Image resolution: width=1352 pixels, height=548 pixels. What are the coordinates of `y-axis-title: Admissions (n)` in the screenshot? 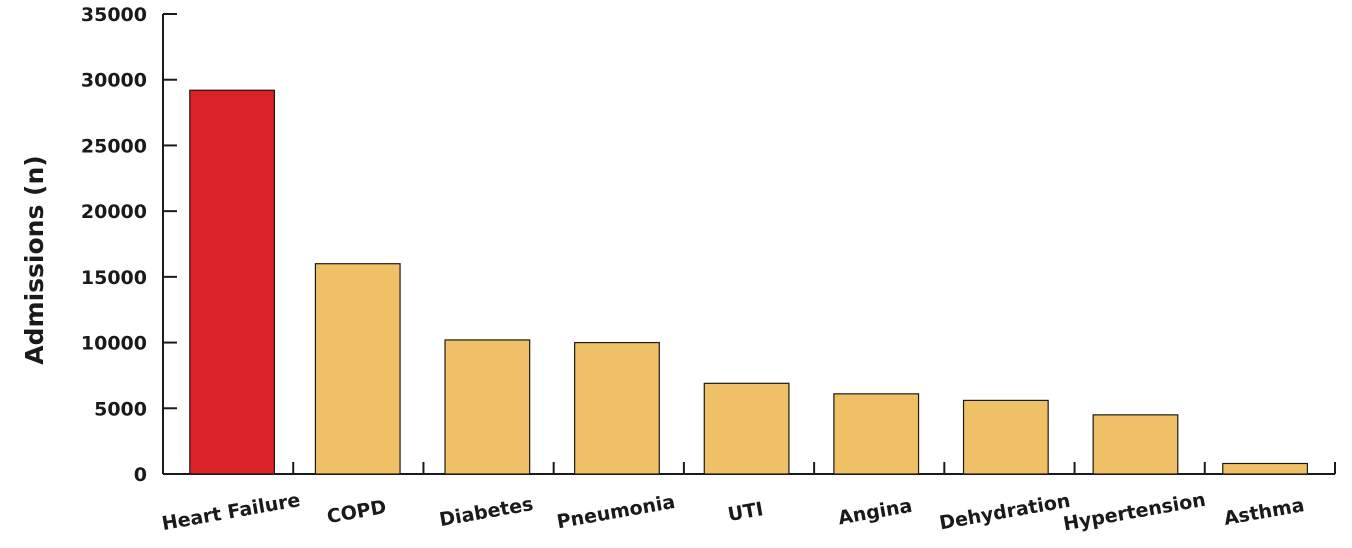 It's located at (34, 259).